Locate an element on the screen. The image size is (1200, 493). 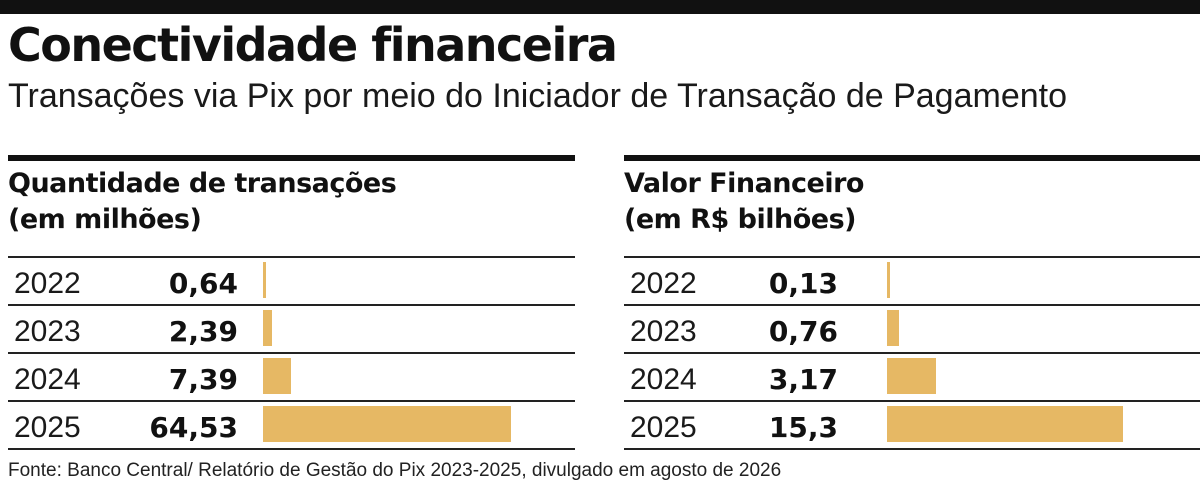
panel-header-quantity: Quantidade de transações (em milhões) is located at coordinates (202, 202).